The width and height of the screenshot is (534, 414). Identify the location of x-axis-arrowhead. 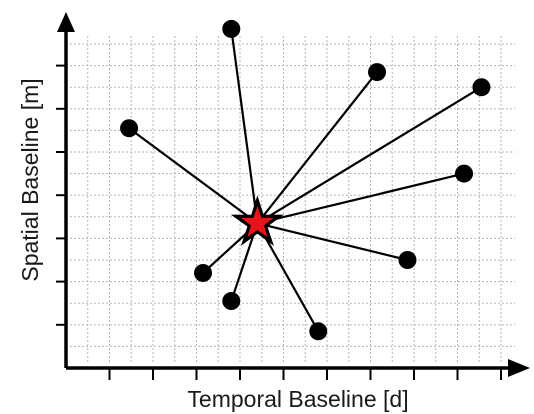
(519, 368).